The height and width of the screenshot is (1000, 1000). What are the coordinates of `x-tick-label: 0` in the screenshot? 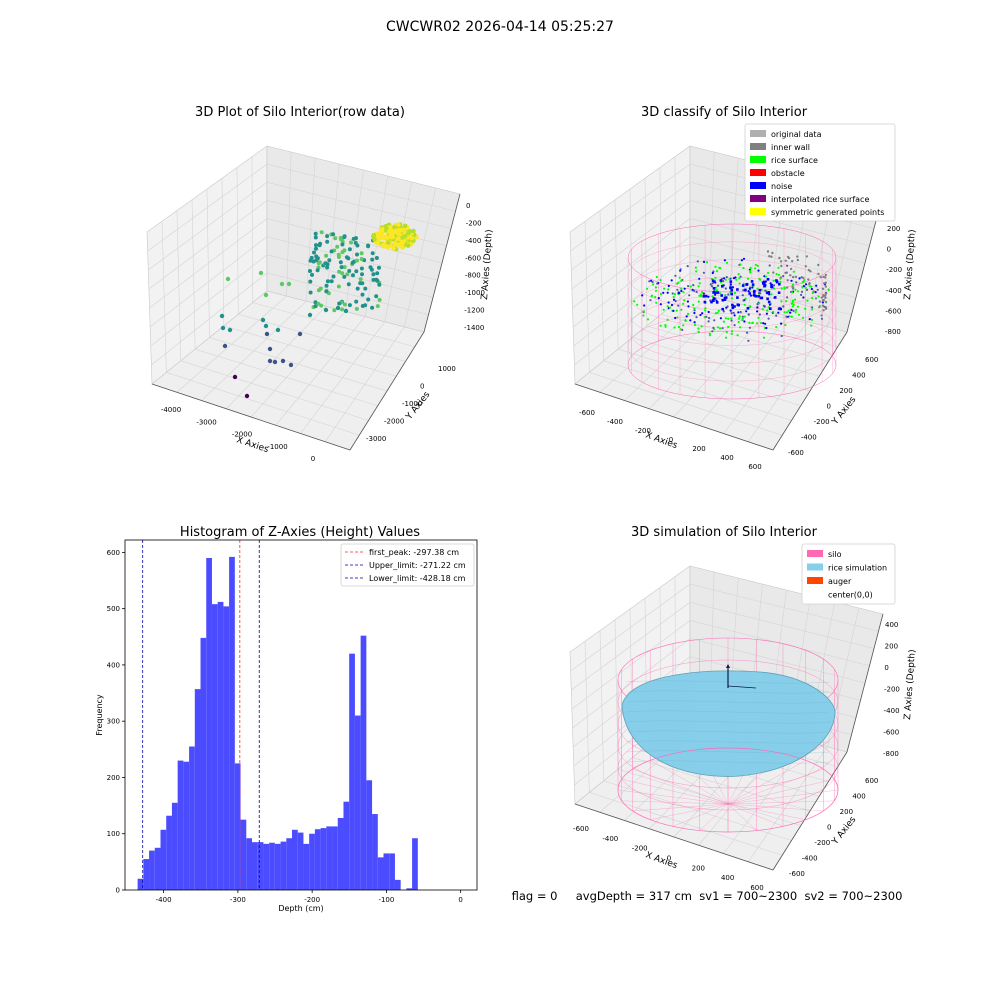 It's located at (669, 859).